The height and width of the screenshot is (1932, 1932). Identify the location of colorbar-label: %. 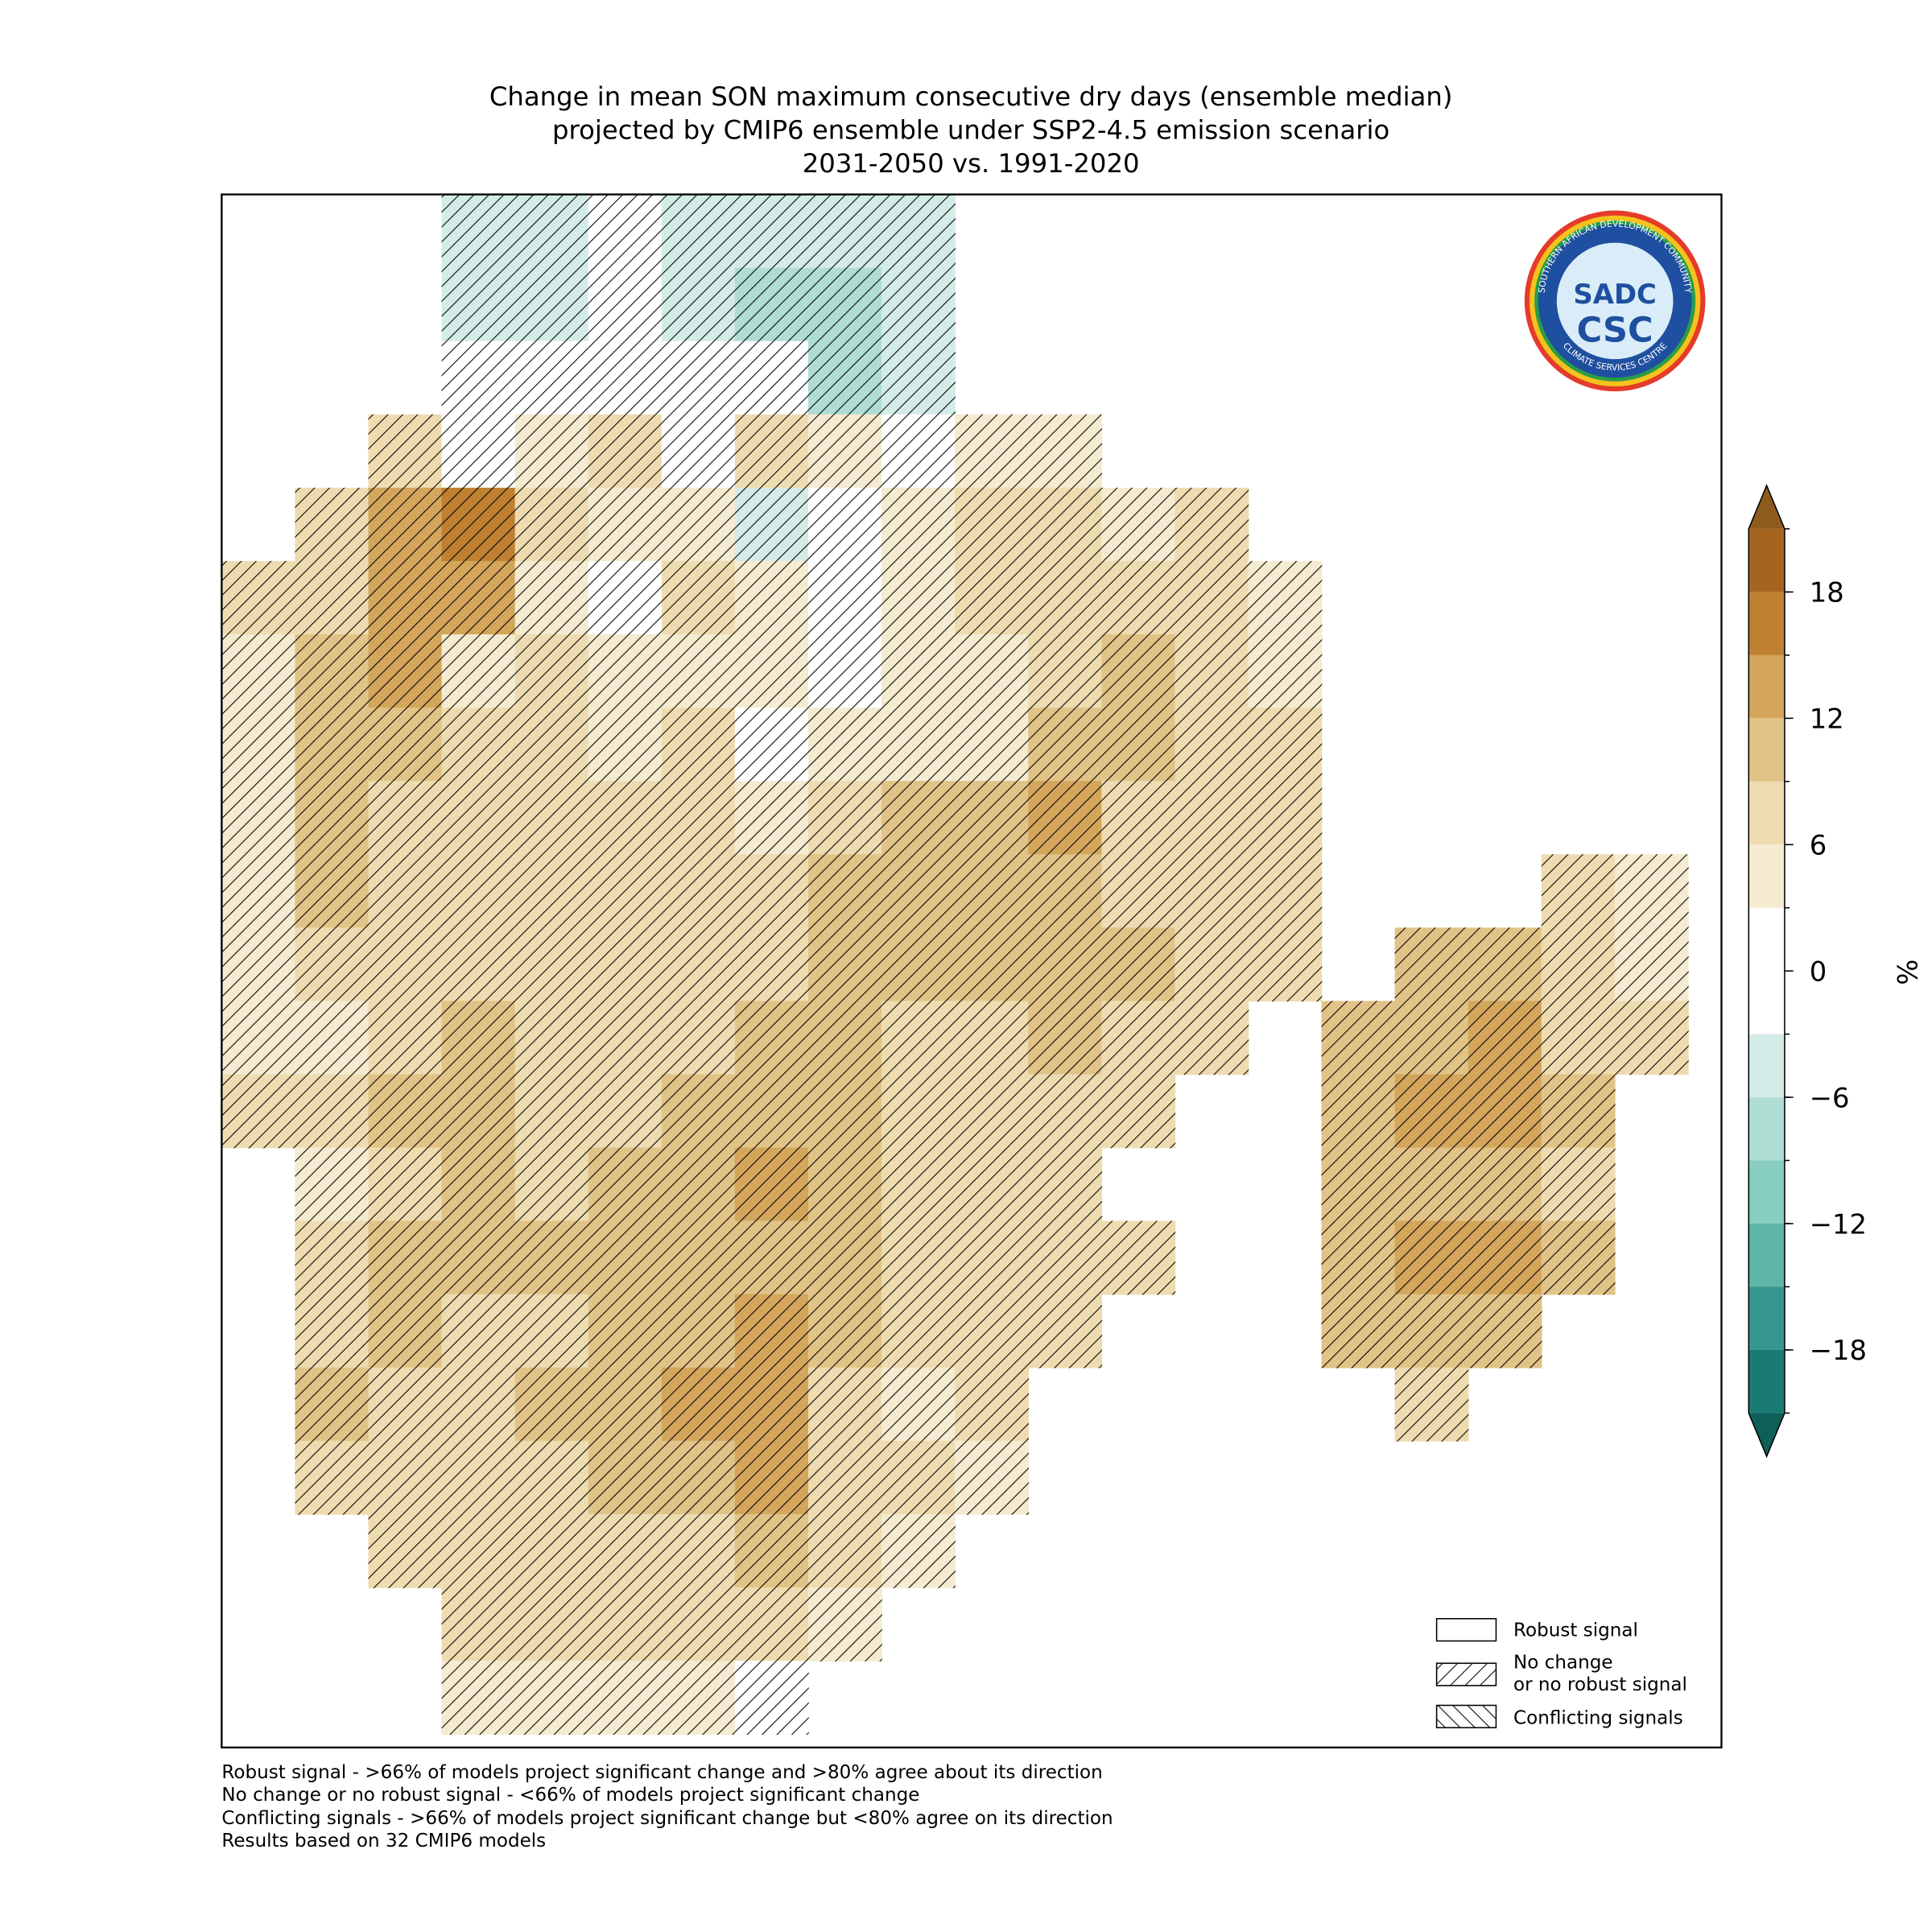
(1908, 972).